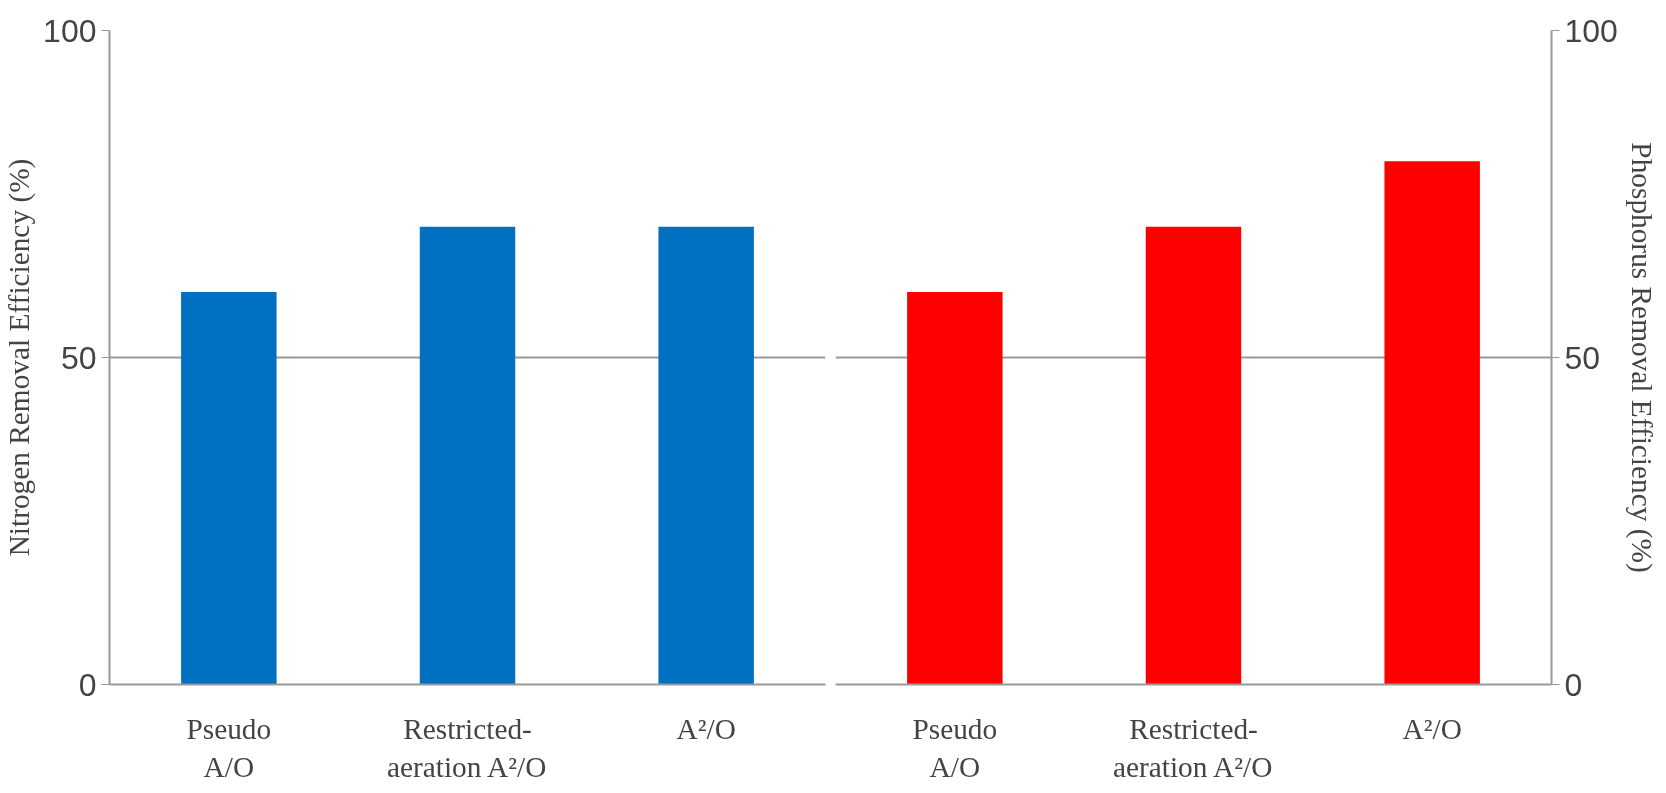 The image size is (1666, 793). I want to click on y2-tick-label: 0, so click(1573, 684).